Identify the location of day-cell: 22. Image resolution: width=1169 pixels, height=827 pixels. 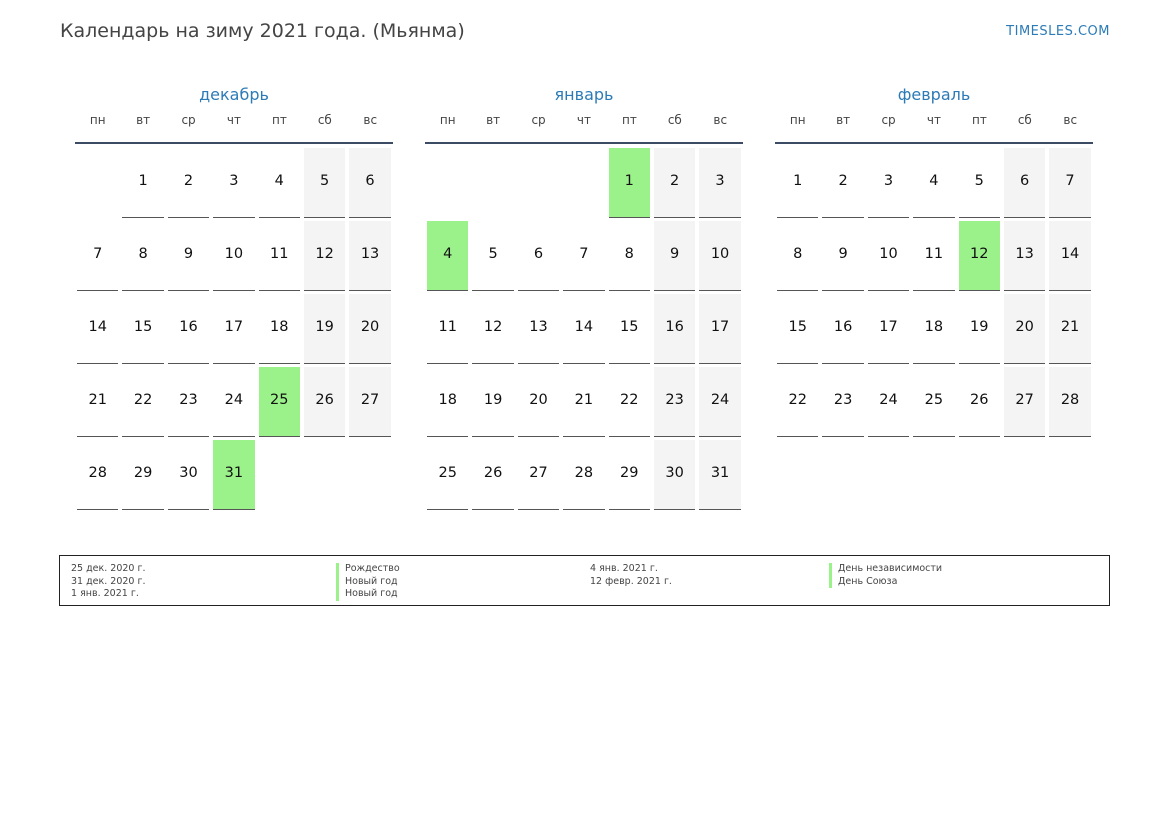
(629, 402).